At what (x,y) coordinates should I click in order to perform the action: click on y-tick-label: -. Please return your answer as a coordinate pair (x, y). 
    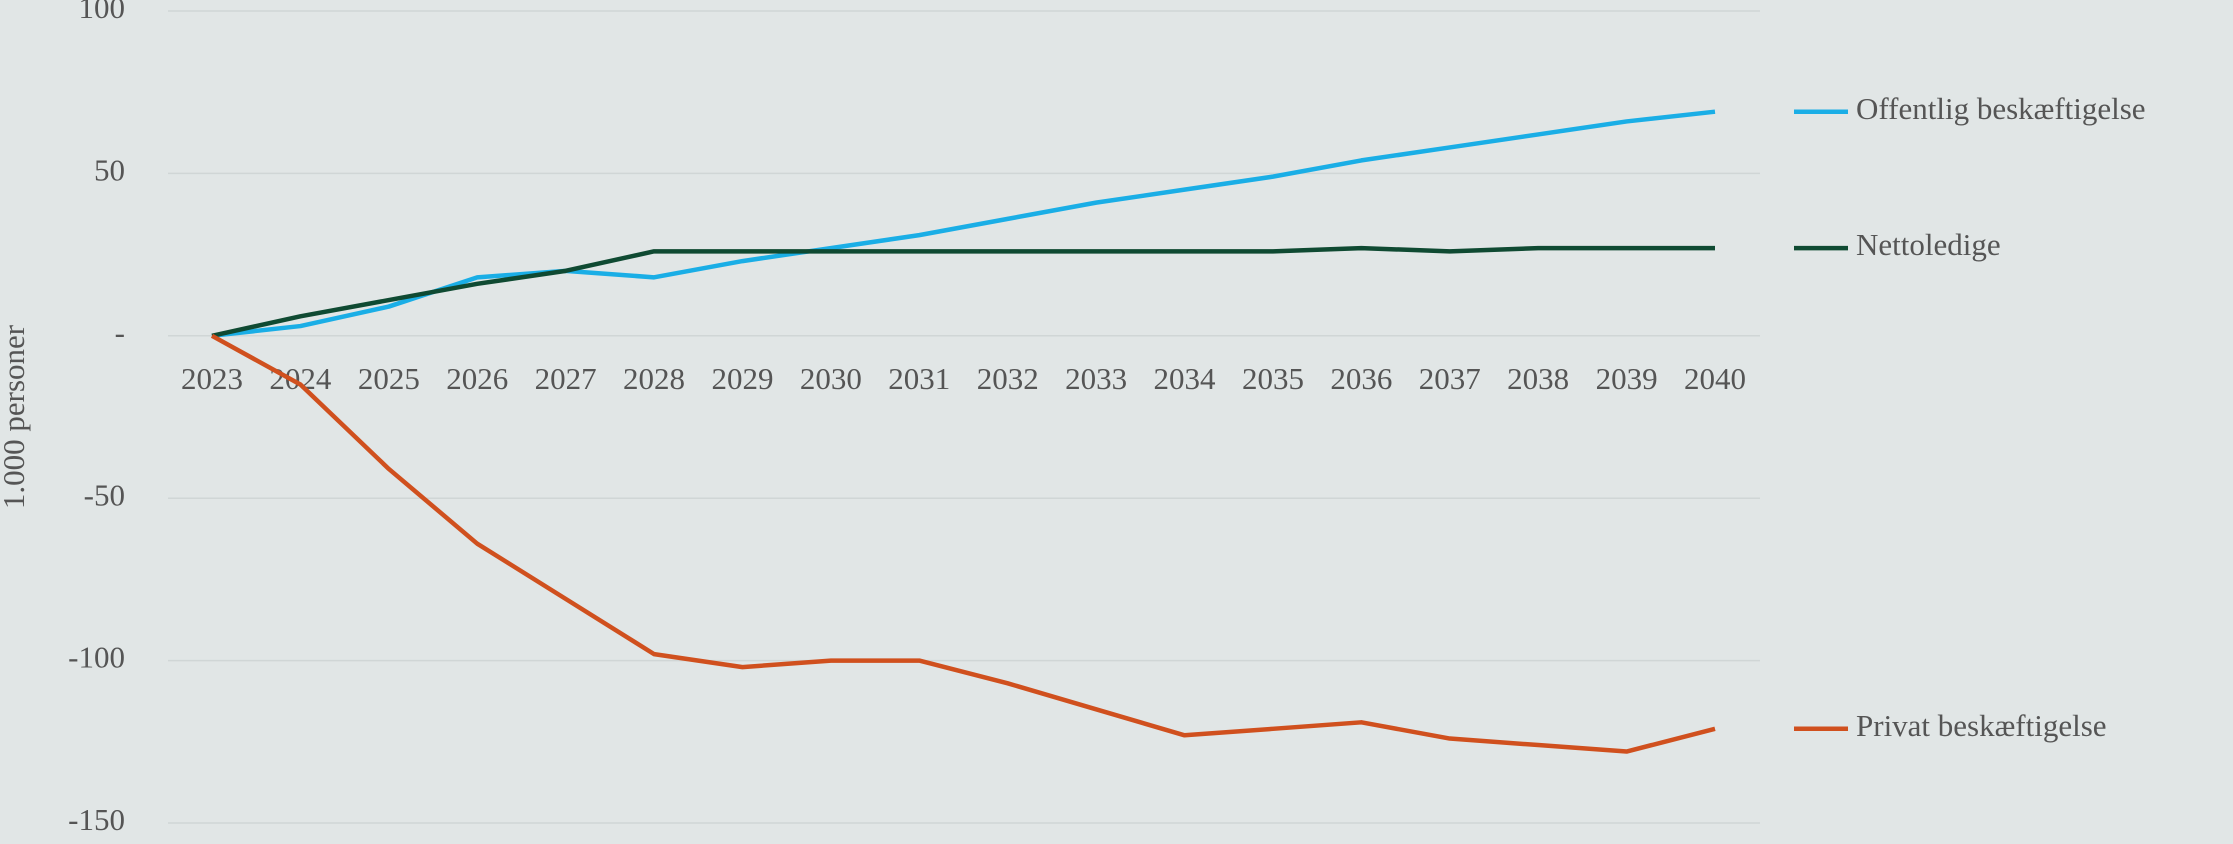
    Looking at the image, I should click on (120, 332).